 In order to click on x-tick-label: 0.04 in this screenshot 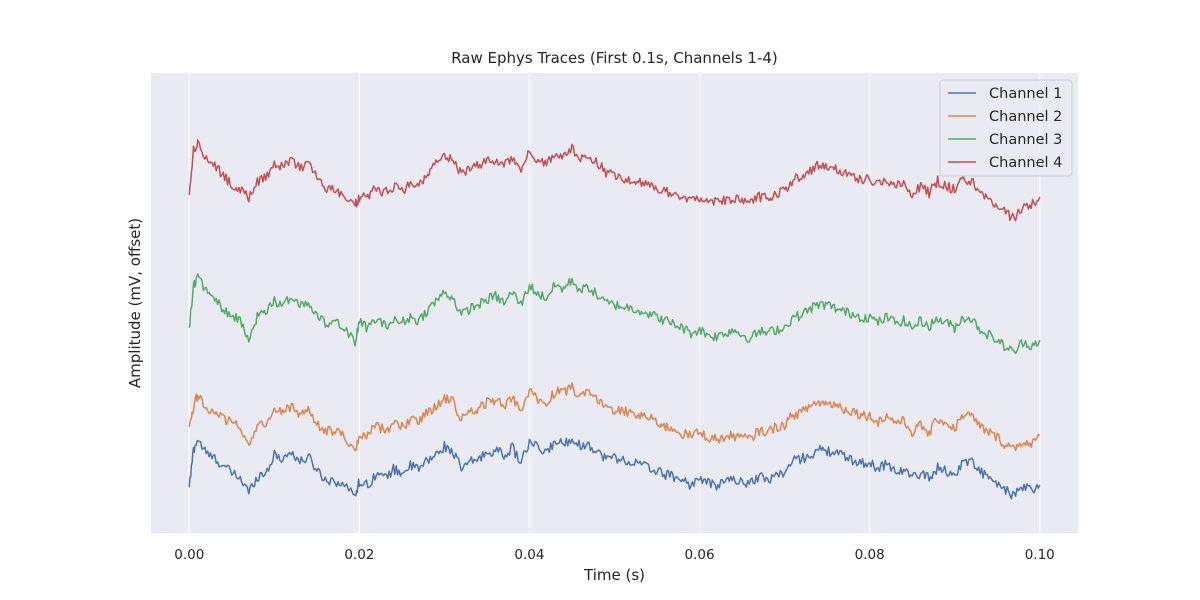, I will do `click(529, 555)`.